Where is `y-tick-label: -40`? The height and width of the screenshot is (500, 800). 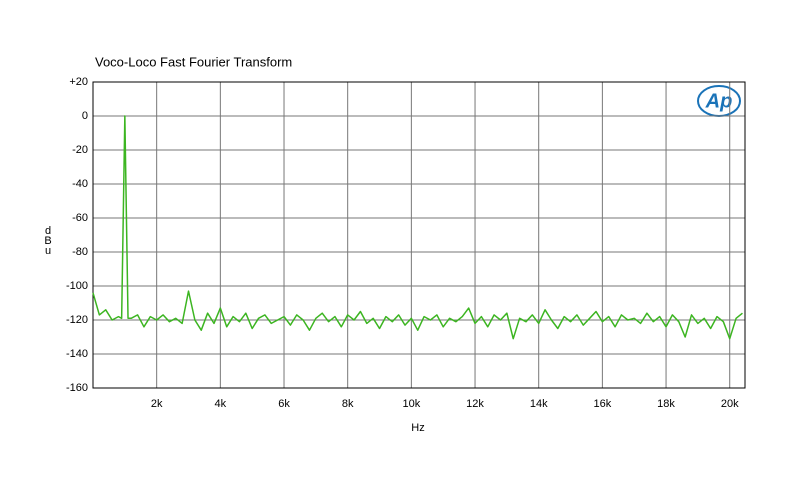
y-tick-label: -40 is located at coordinates (80, 184).